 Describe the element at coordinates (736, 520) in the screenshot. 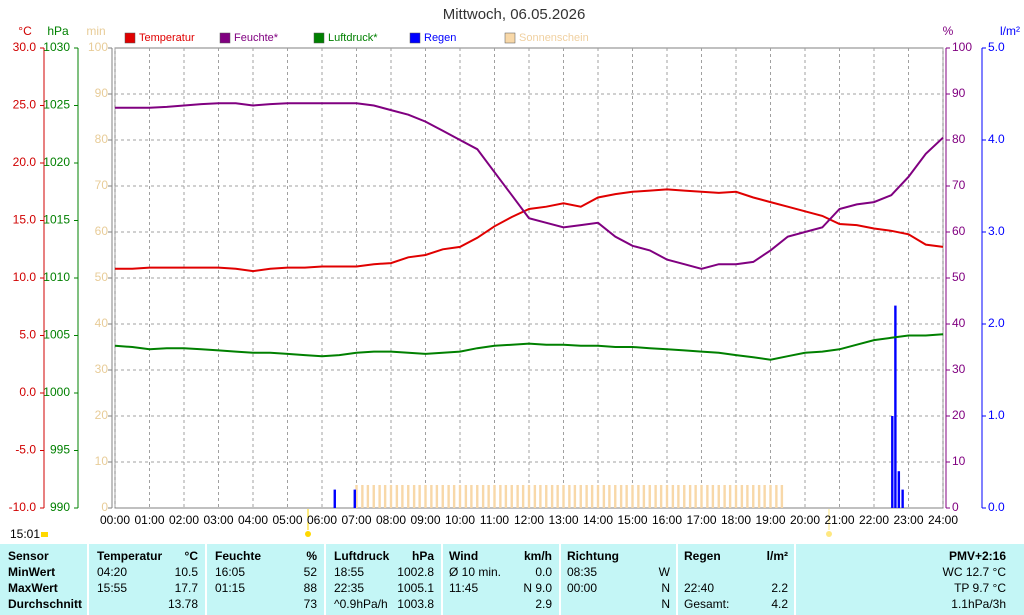

I see `x-tick-label: 18:00` at that location.